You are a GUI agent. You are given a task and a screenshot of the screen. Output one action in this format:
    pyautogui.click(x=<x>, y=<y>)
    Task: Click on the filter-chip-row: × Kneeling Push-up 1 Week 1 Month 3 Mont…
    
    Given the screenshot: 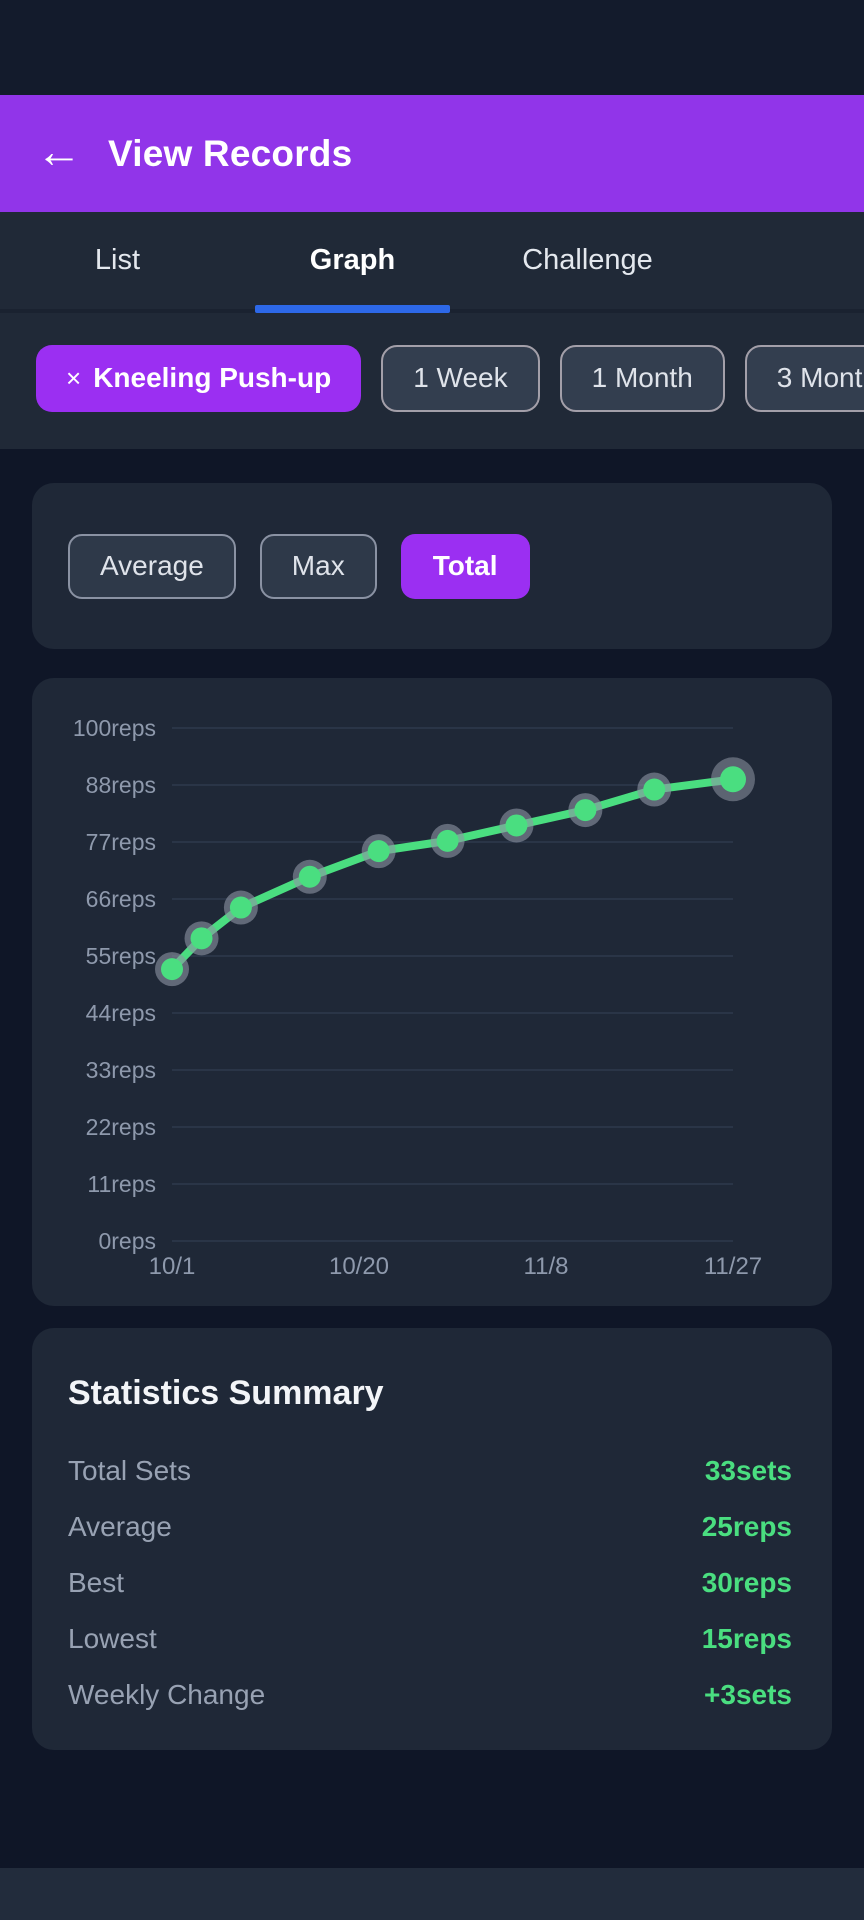 What is the action you would take?
    pyautogui.click(x=432, y=381)
    